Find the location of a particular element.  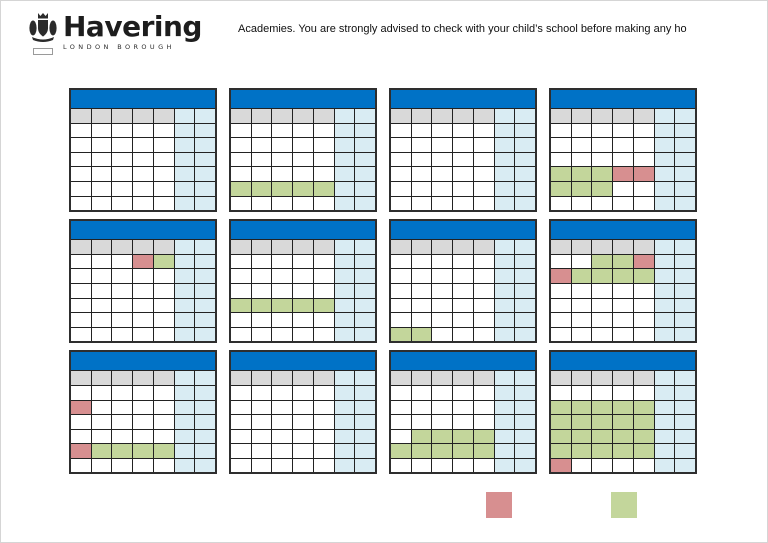

legend-green-swatch is located at coordinates (624, 505).